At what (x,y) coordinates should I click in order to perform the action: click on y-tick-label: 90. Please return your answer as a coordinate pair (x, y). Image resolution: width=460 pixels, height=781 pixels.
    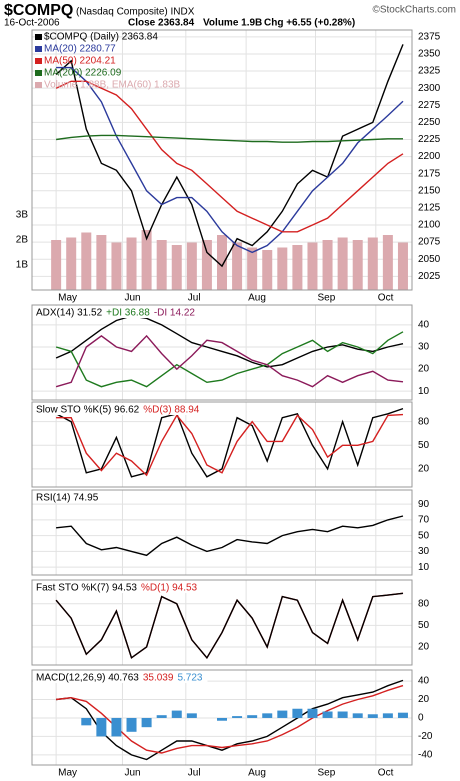
    Looking at the image, I should click on (424, 504).